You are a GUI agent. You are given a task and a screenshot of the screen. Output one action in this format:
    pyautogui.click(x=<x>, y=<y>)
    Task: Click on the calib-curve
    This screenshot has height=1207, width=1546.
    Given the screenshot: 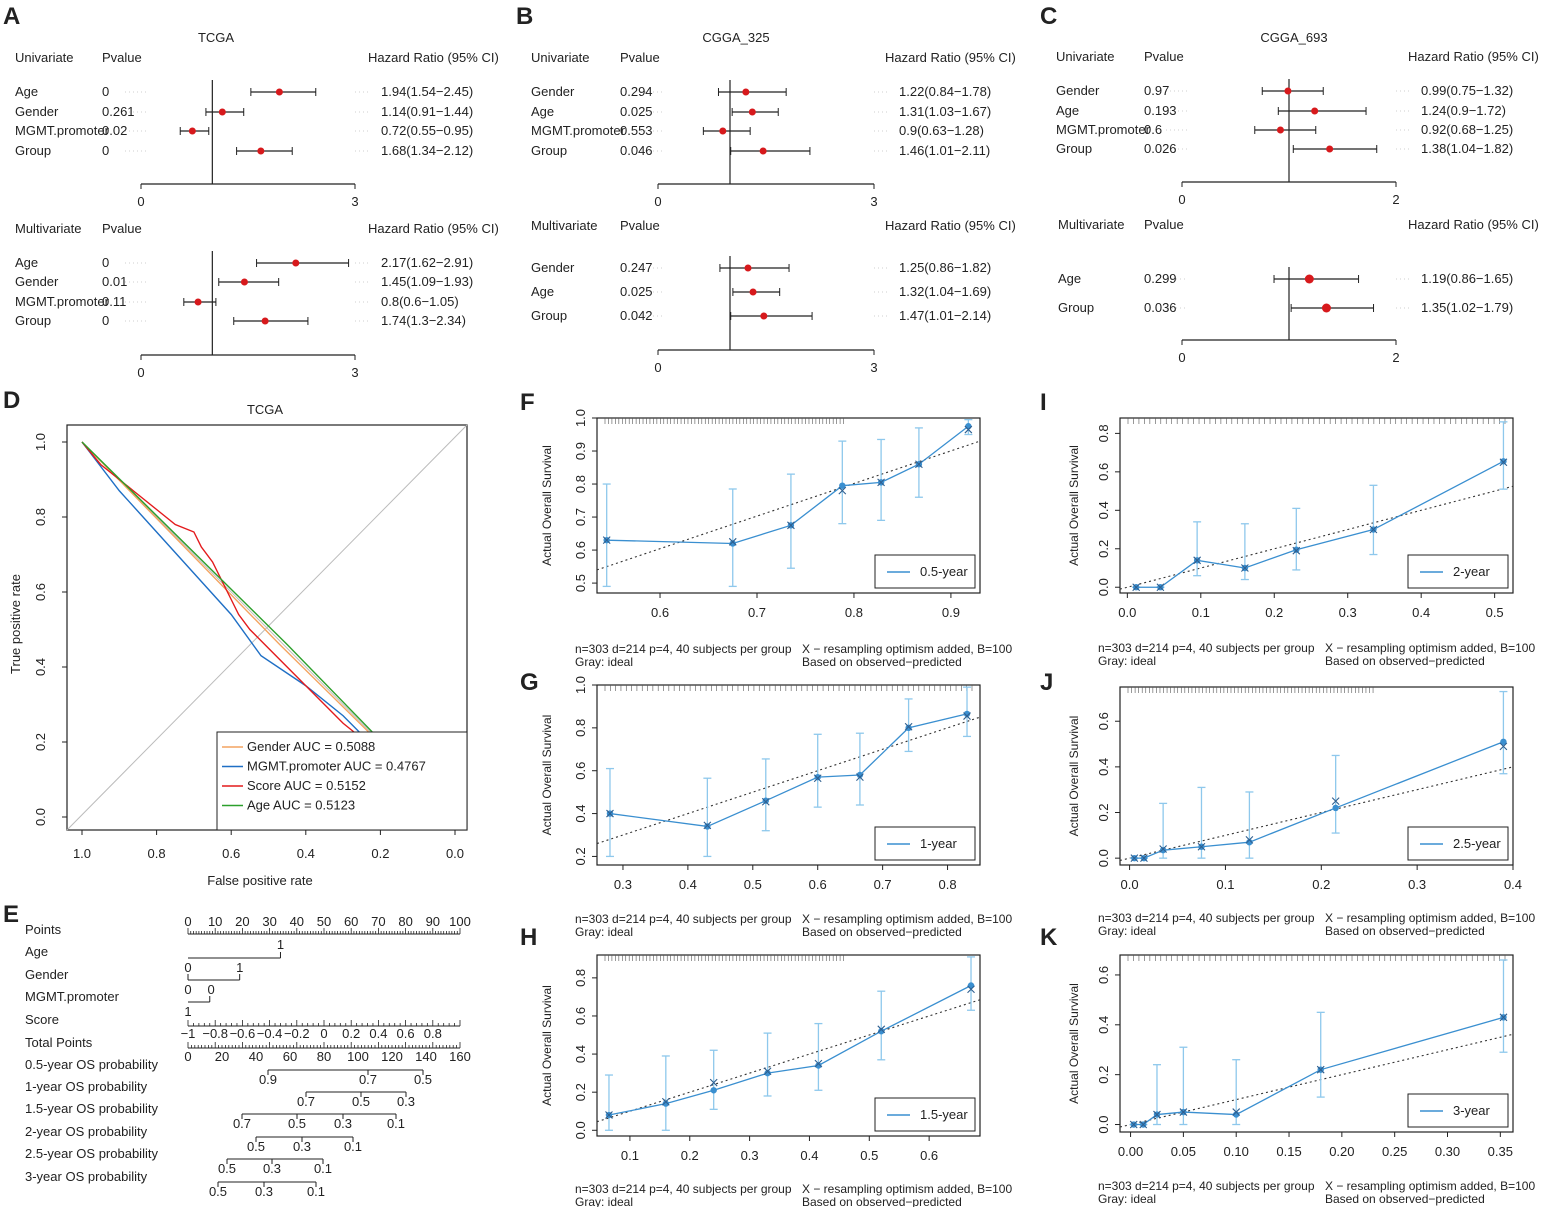 What is the action you would take?
    pyautogui.click(x=790, y=1050)
    